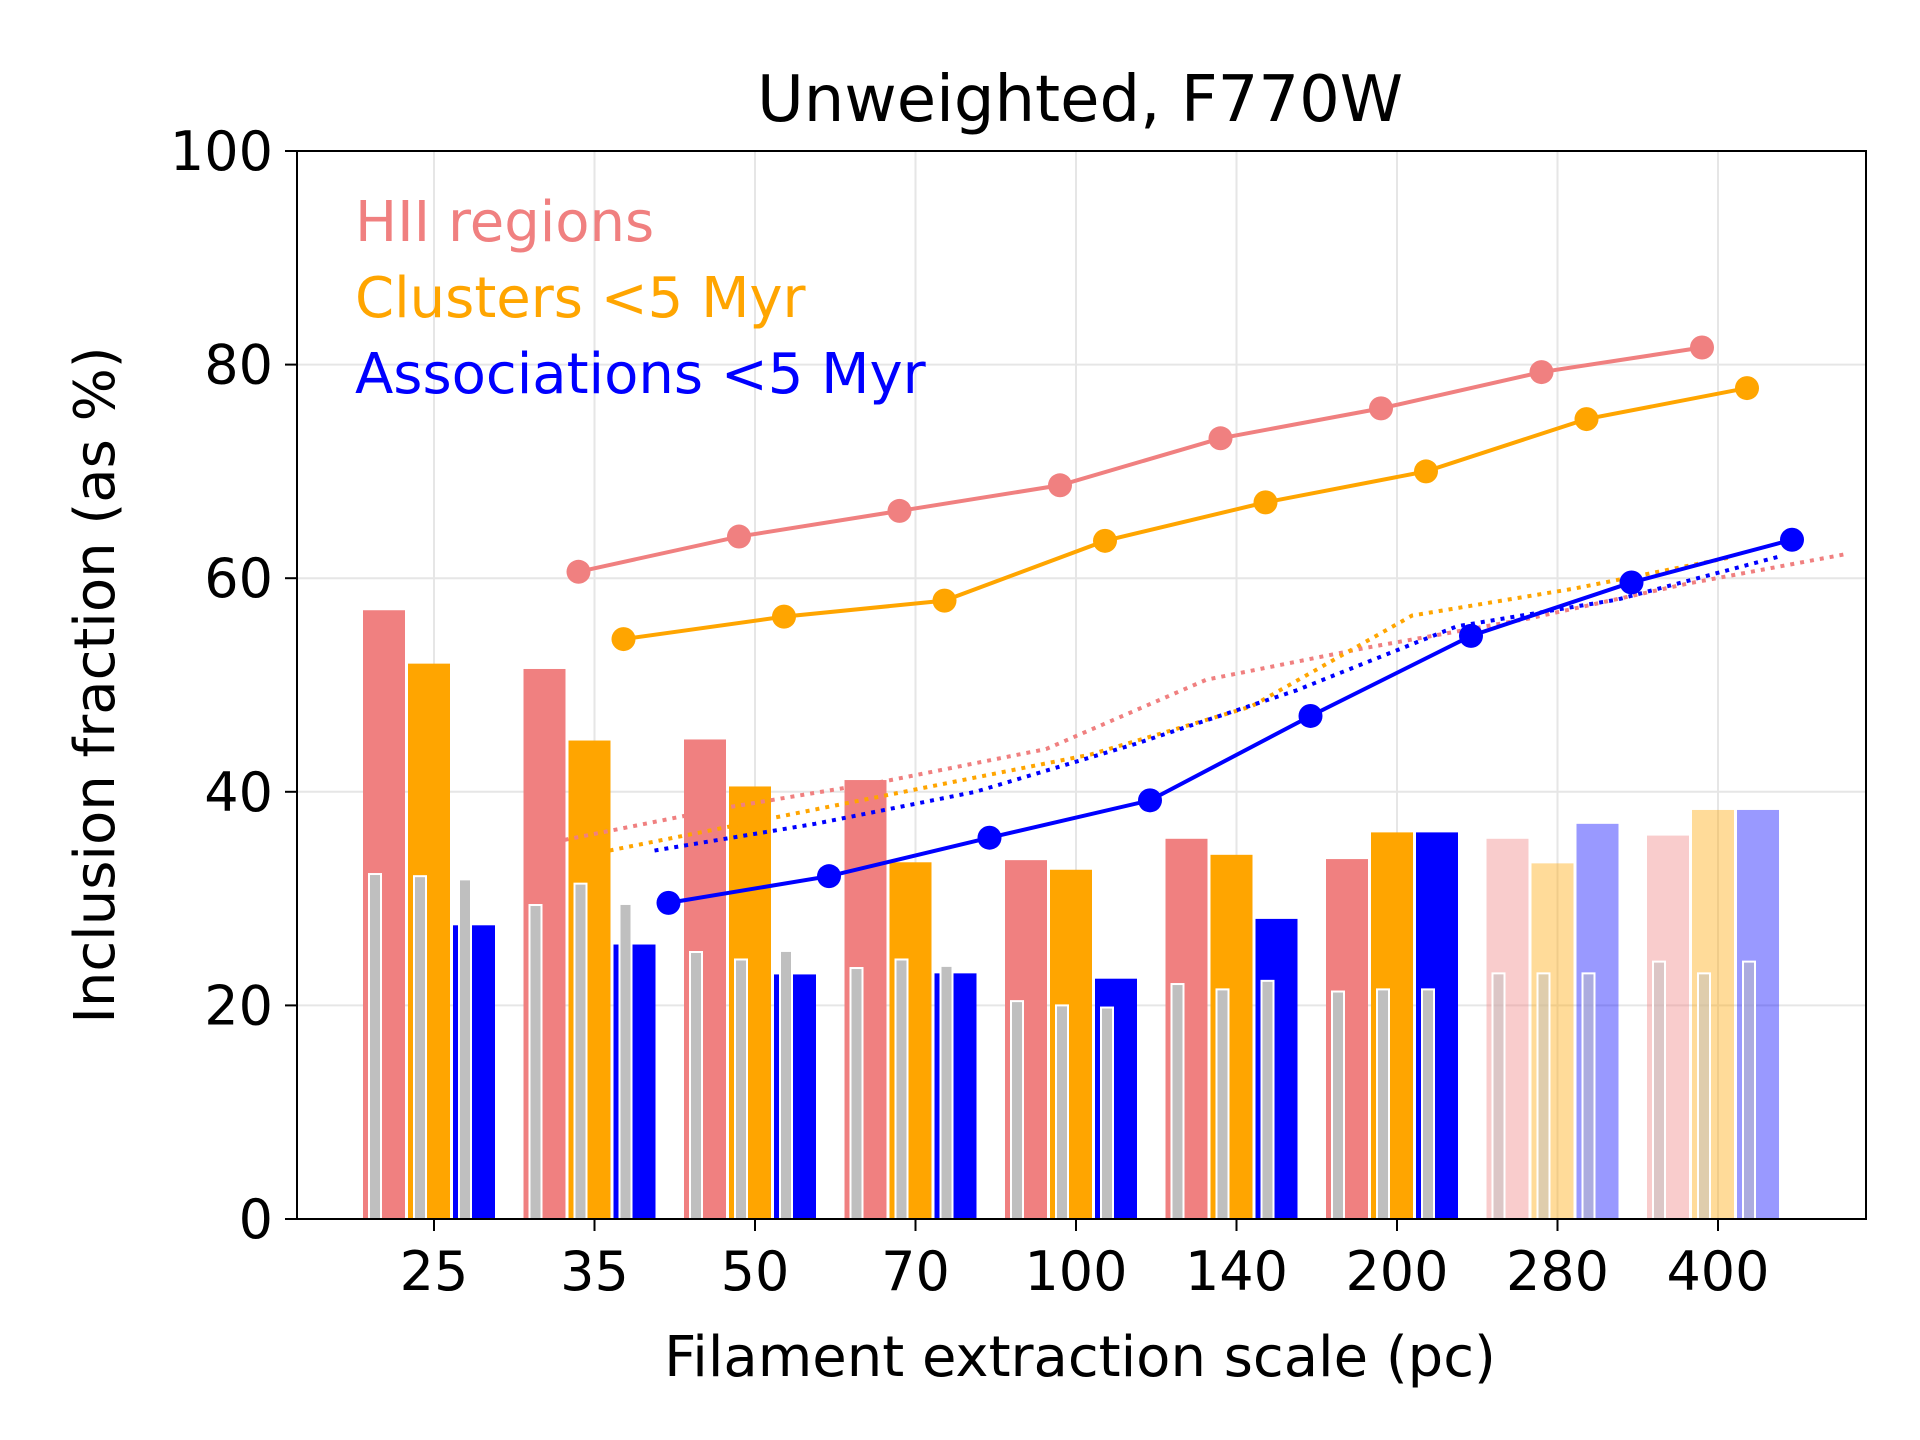  What do you see at coordinates (434, 1271) in the screenshot?
I see `x-tick-label: 25` at bounding box center [434, 1271].